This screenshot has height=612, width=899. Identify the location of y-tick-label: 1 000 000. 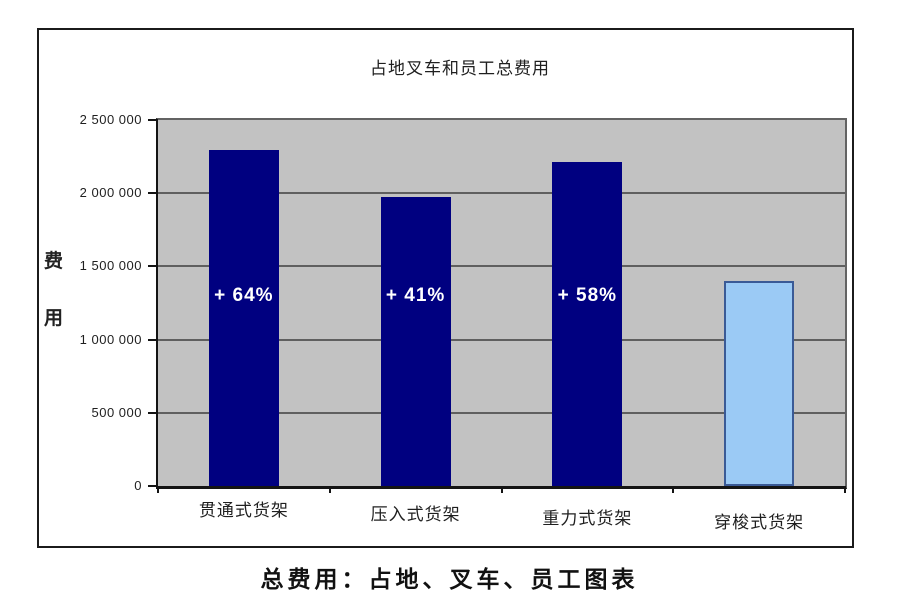
(110, 339).